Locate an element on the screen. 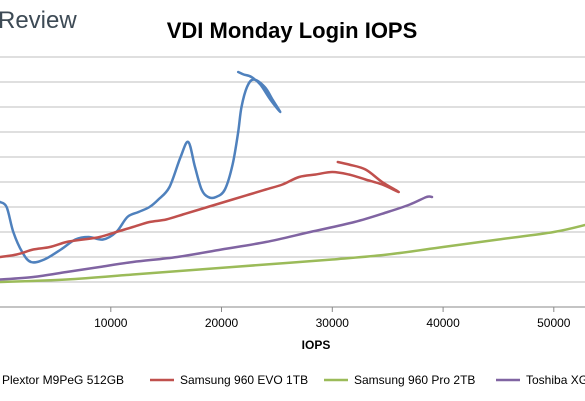 This screenshot has height=401, width=585. brand-logo-text: Review is located at coordinates (38, 20).